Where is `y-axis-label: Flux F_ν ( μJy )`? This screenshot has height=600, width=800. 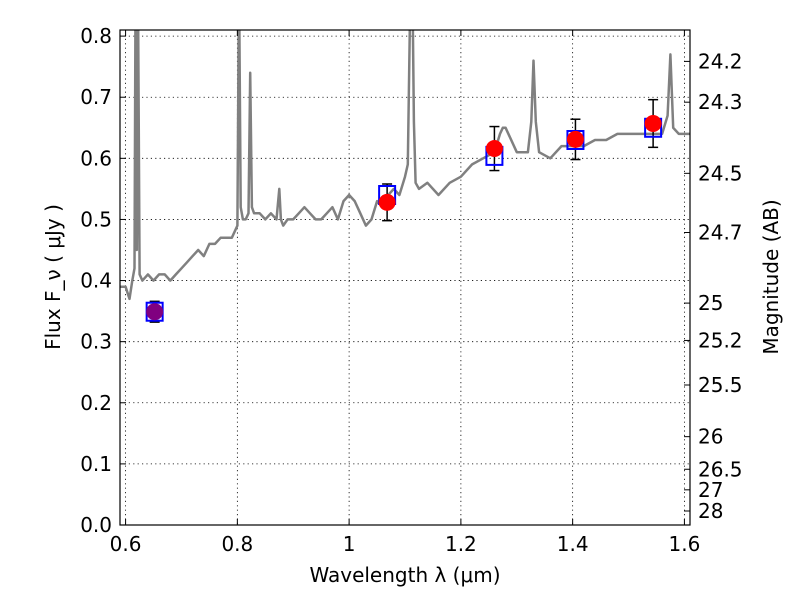
y-axis-label: Flux F_ν ( μJy ) is located at coordinates (53, 277).